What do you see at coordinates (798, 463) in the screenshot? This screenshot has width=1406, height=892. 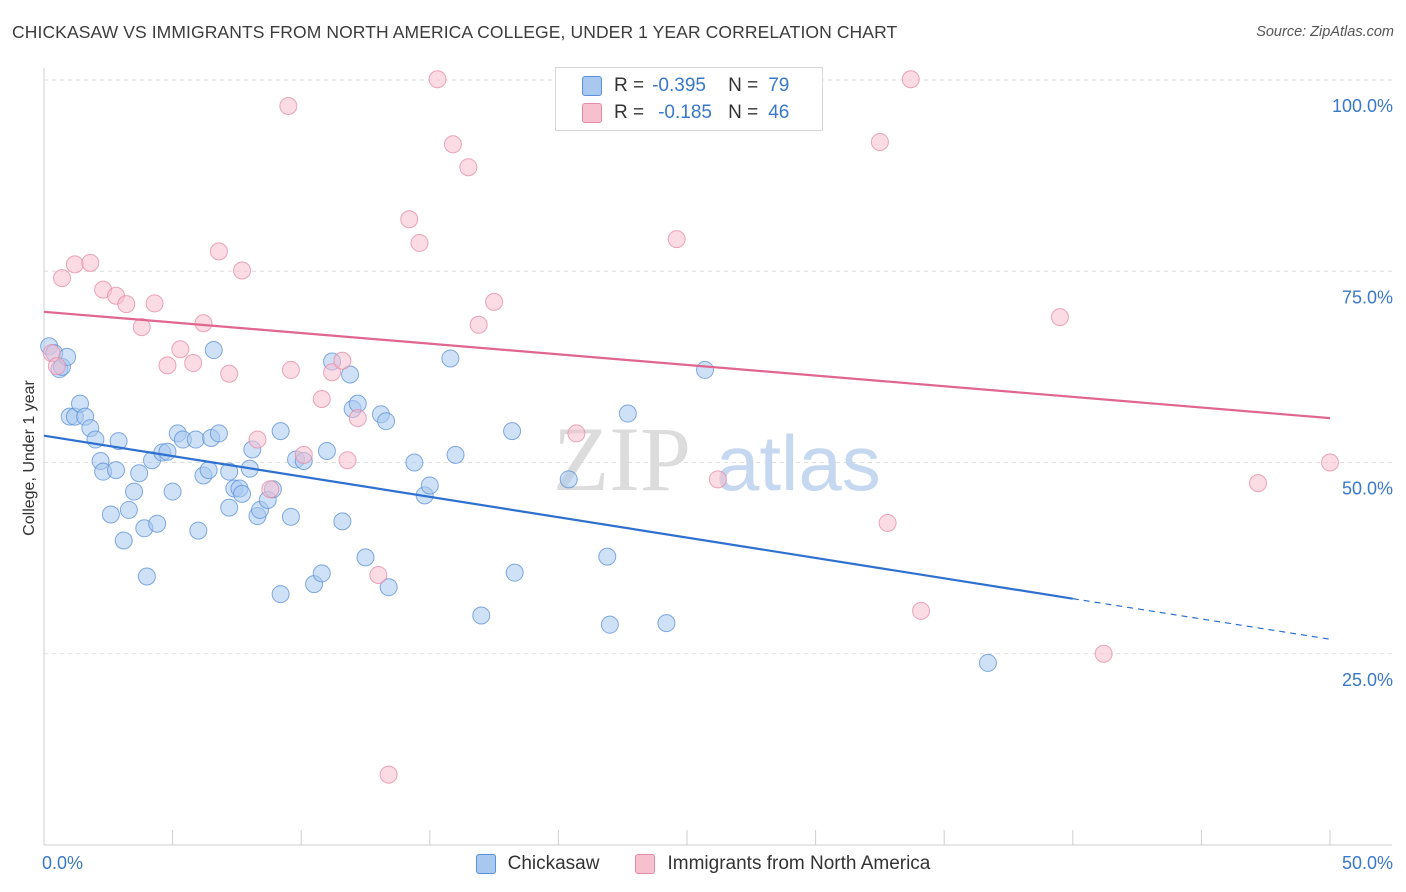 I see `watermark-atlas: atlas` at bounding box center [798, 463].